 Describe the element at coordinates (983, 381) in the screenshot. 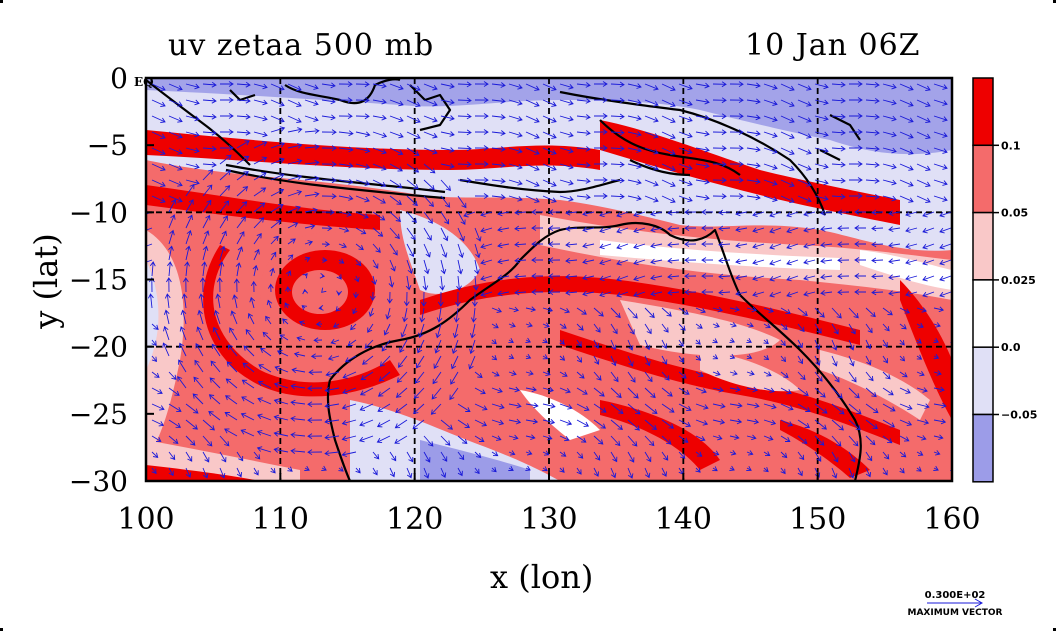

I see `colorbar-swatch` at that location.